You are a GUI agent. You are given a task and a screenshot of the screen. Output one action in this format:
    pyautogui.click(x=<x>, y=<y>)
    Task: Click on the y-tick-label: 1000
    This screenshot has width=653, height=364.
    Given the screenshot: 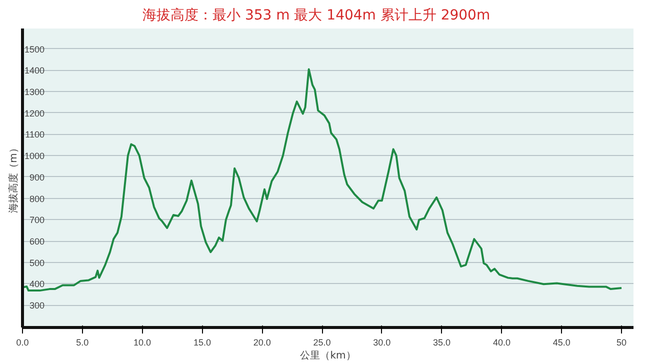 What is the action you would take?
    pyautogui.click(x=34, y=156)
    